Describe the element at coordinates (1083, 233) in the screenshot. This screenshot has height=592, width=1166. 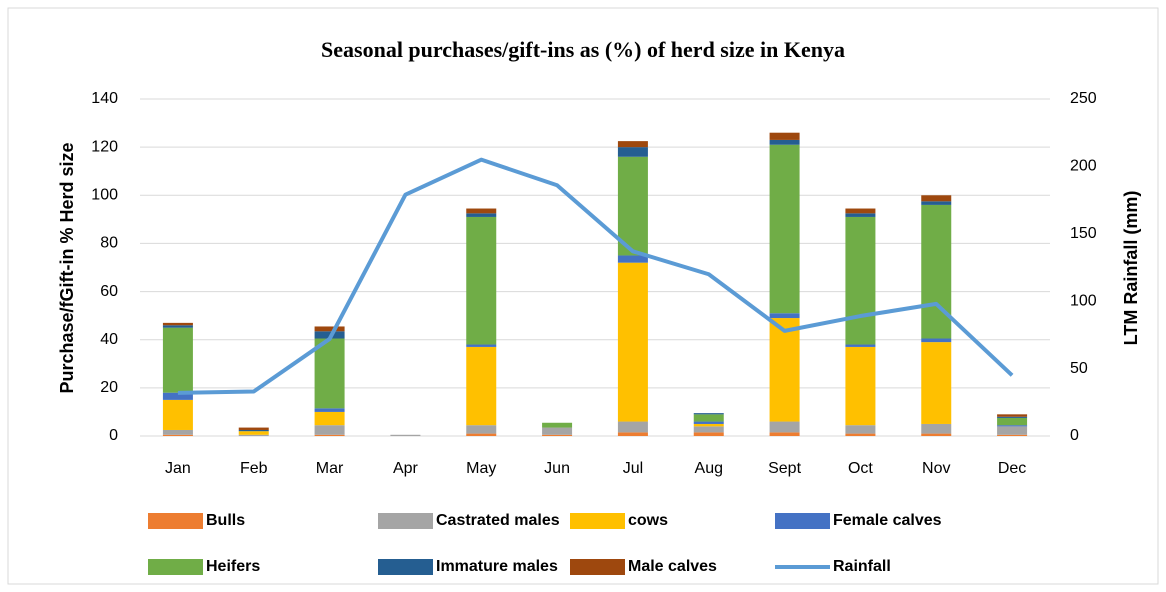
I see `y2-tick-label: 150` at that location.